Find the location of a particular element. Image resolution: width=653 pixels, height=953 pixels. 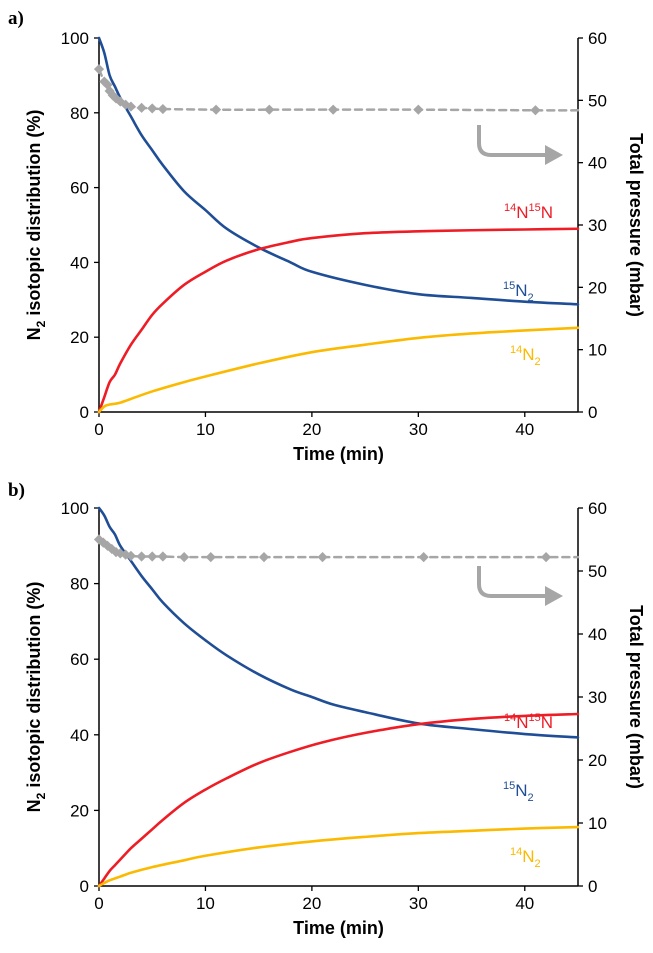

panel-label-b: b) is located at coordinates (16, 490).